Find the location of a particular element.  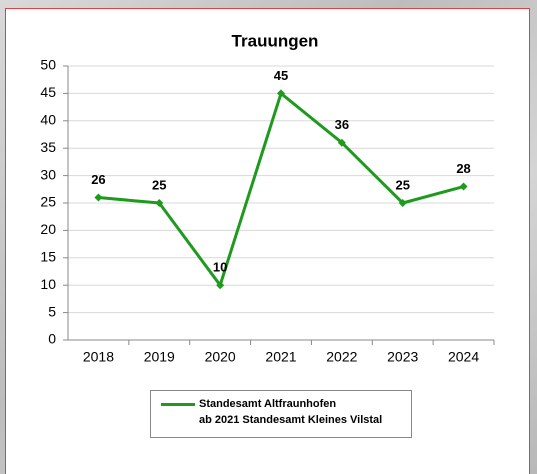

x-tick-label: 2020 is located at coordinates (220, 357).